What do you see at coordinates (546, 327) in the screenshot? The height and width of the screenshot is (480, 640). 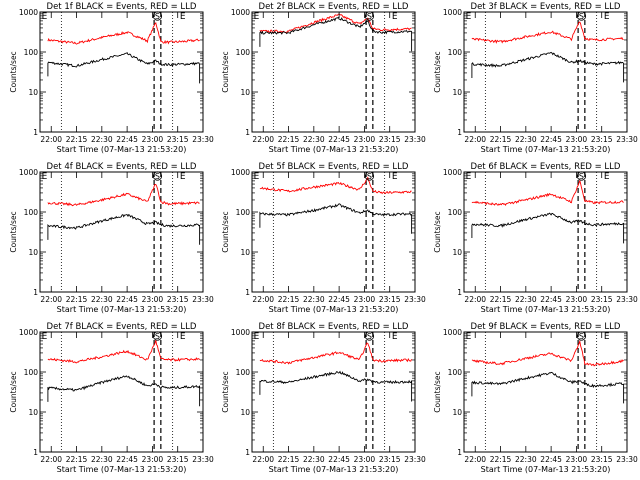 I see `panel-title: Det 9f BLACK = Events, RED = LLD` at bounding box center [546, 327].